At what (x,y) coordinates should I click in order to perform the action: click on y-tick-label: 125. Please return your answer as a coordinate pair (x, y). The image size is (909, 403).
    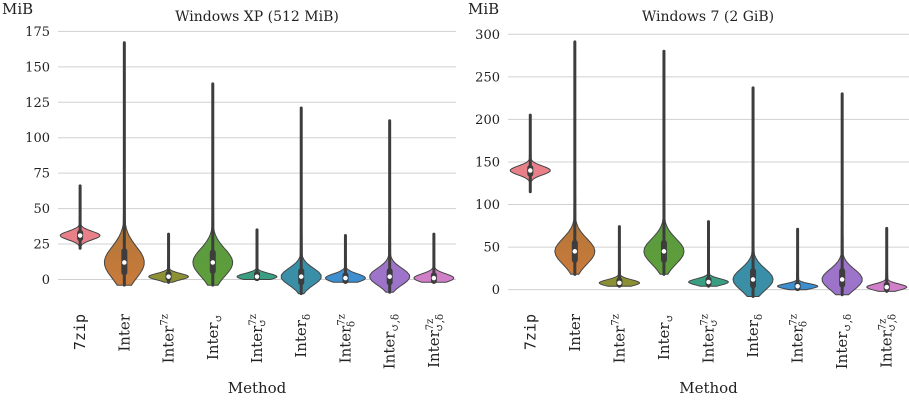
    Looking at the image, I should click on (37, 103).